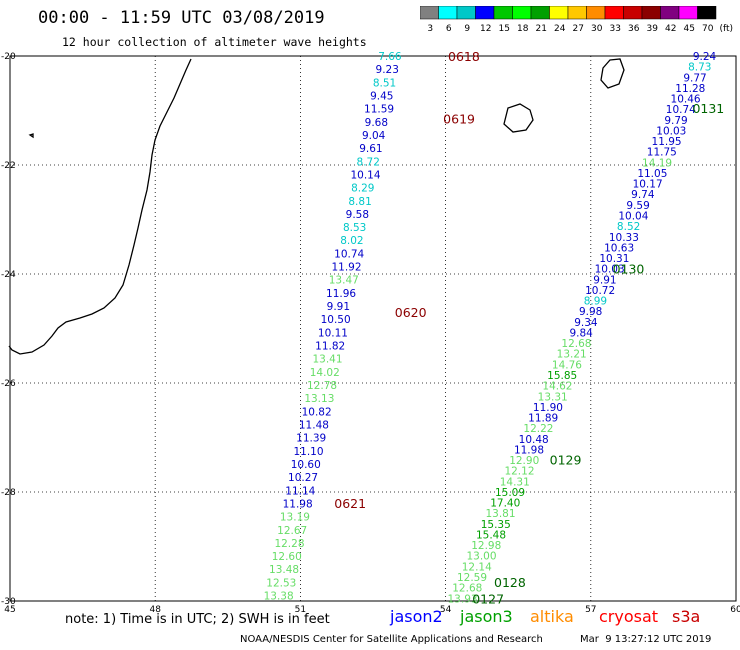  Describe the element at coordinates (370, 149) in the screenshot. I see `wave-height-value: 9.61` at that location.